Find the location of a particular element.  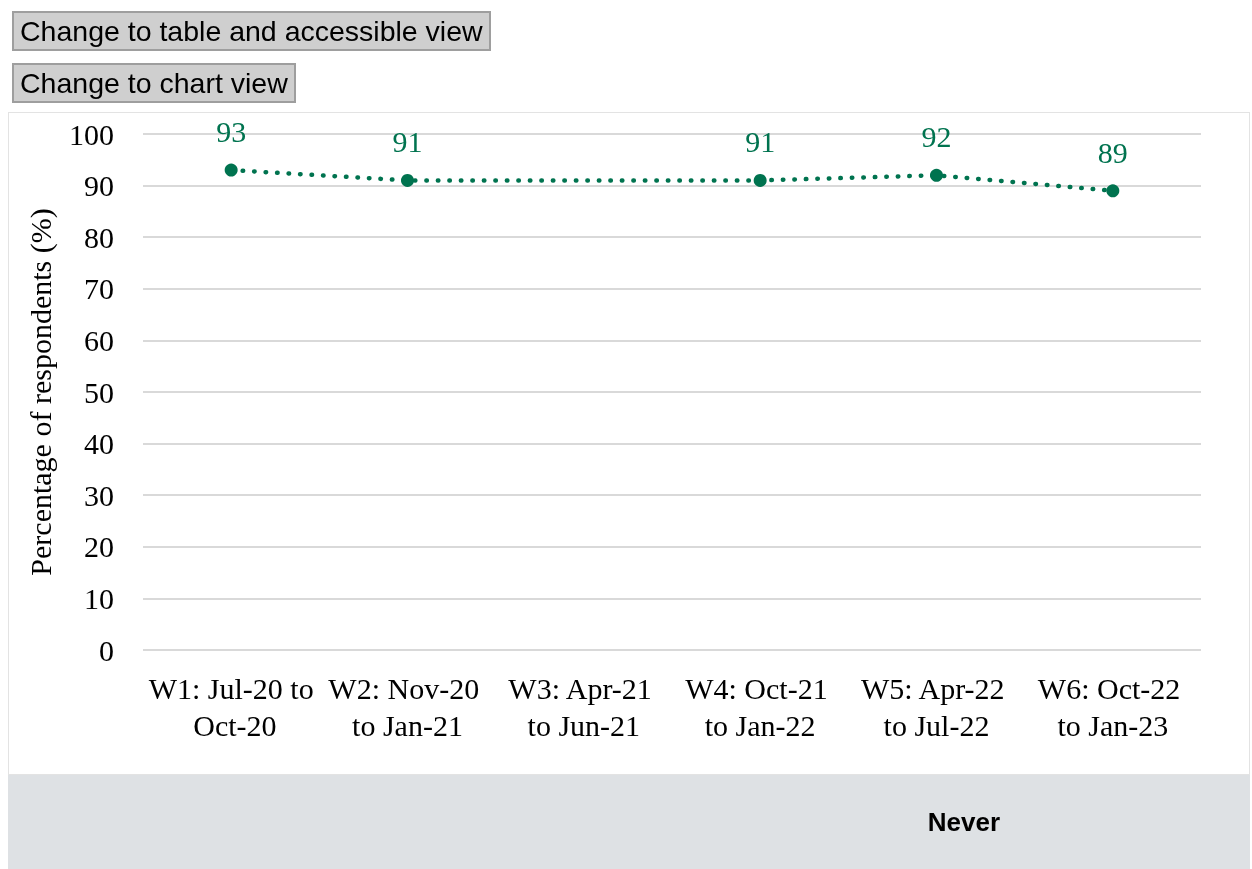

x-tick-label: W1: Jul-20 to Oct-20 is located at coordinates (231, 707).